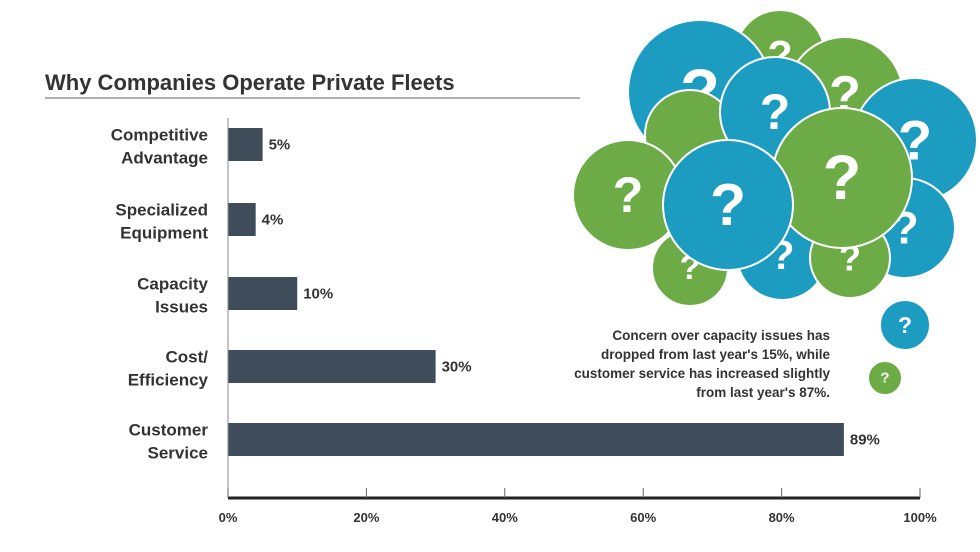 The image size is (980, 552). I want to click on category-label: Competitive, so click(159, 135).